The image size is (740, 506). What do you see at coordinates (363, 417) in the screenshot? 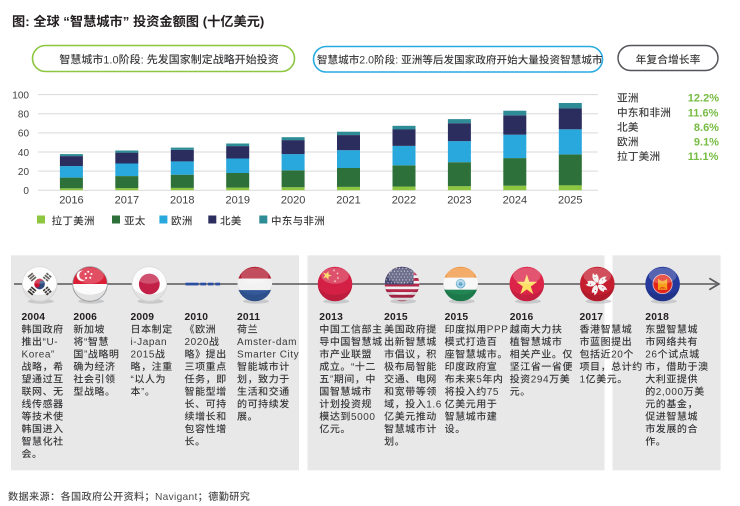
I see `svg-text: 5000` at bounding box center [363, 417].